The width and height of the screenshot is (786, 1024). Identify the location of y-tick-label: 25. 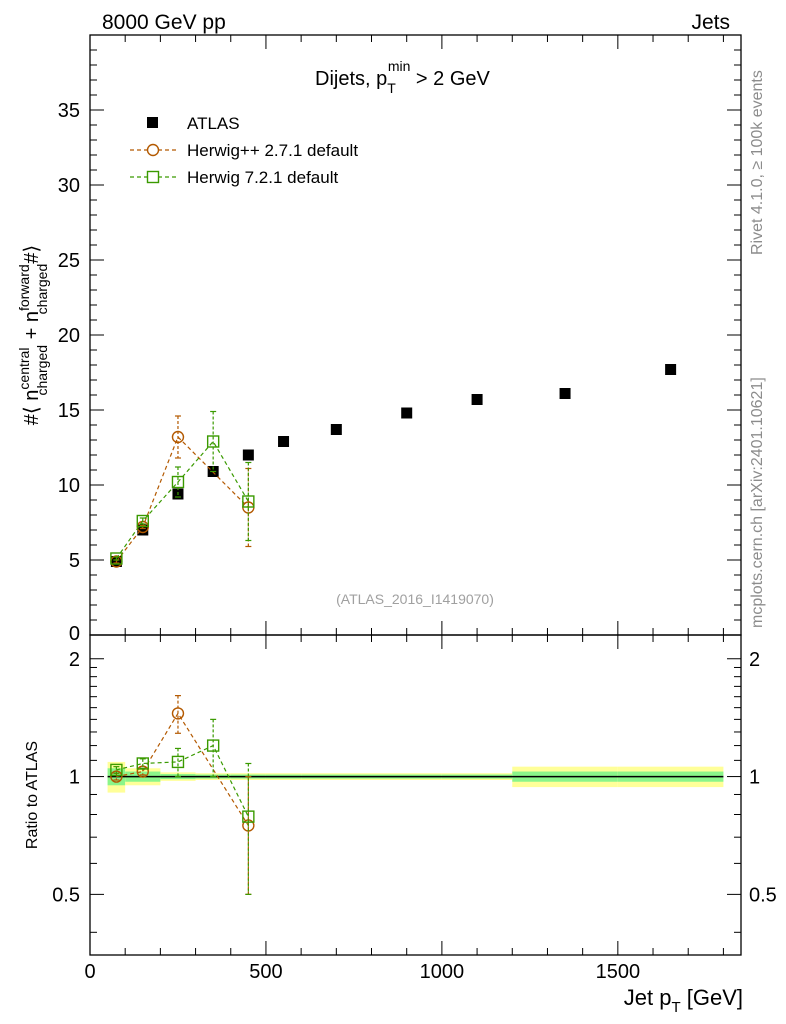
(69, 261).